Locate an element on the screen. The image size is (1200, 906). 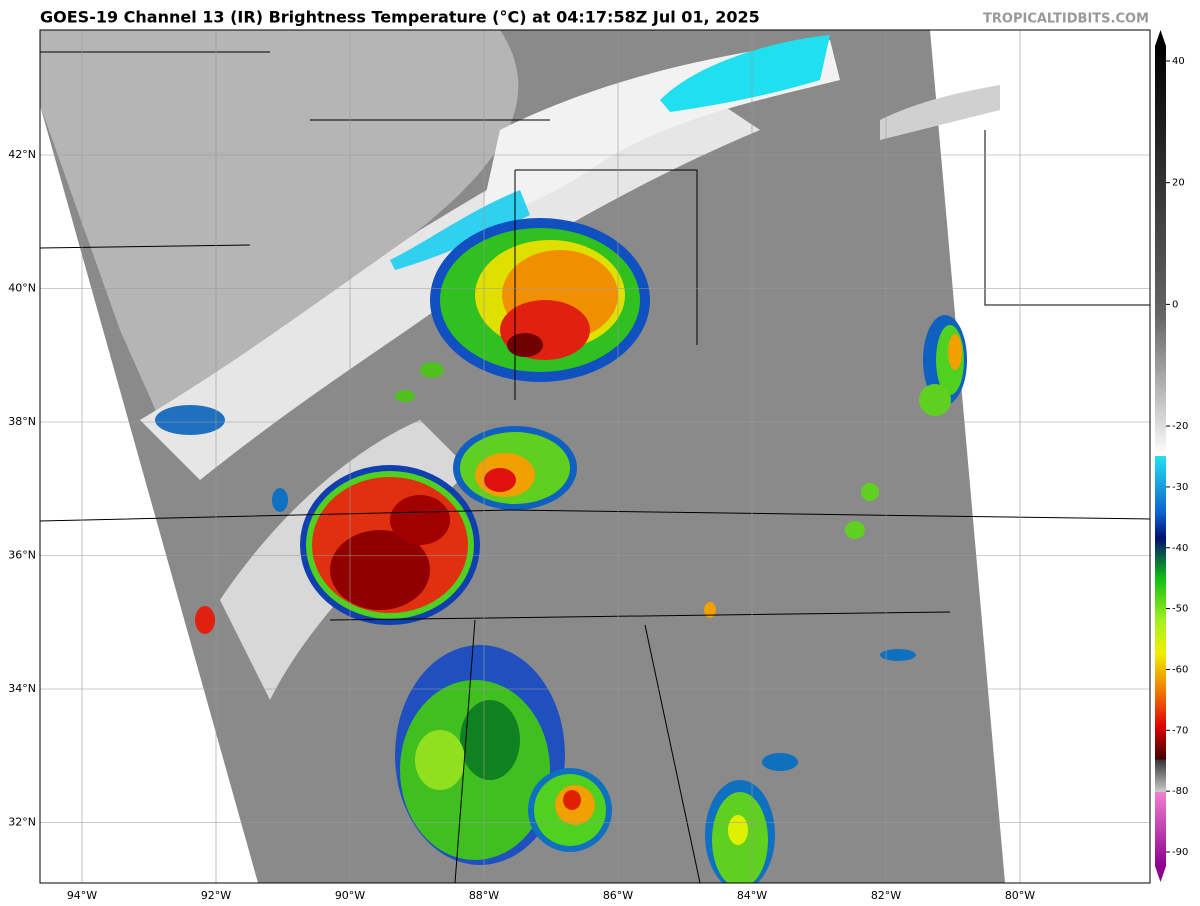
lat-label: 38°N is located at coordinates (22, 421).